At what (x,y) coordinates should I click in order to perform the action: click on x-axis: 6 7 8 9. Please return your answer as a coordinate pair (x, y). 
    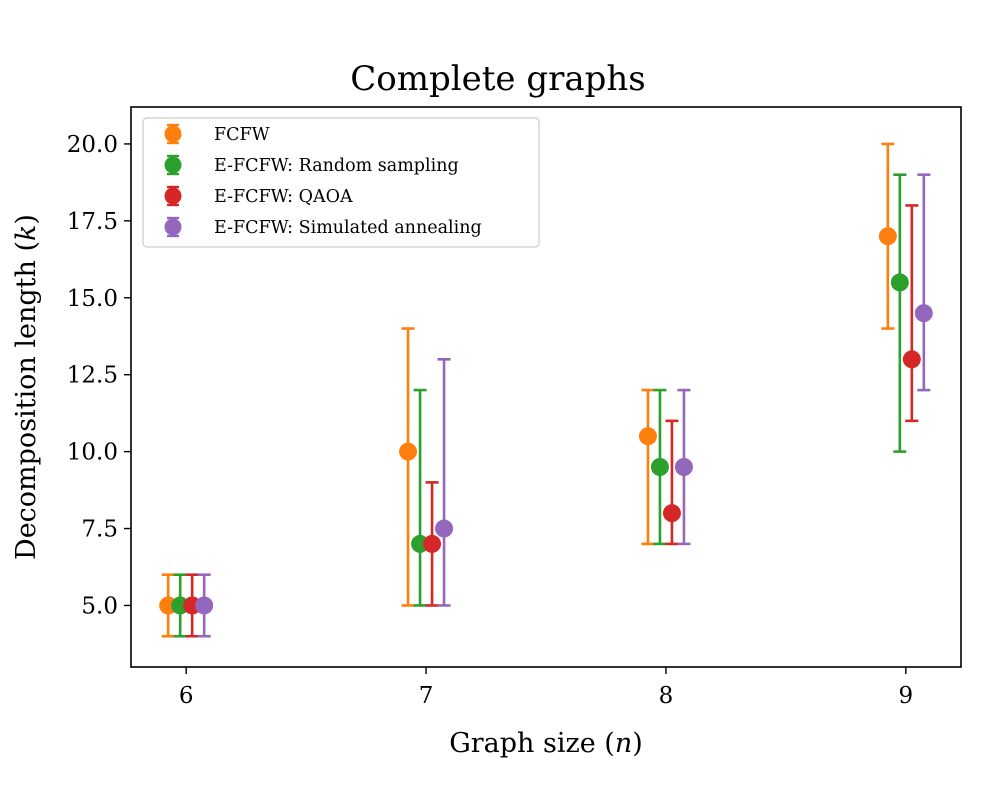
    Looking at the image, I should click on (546, 688).